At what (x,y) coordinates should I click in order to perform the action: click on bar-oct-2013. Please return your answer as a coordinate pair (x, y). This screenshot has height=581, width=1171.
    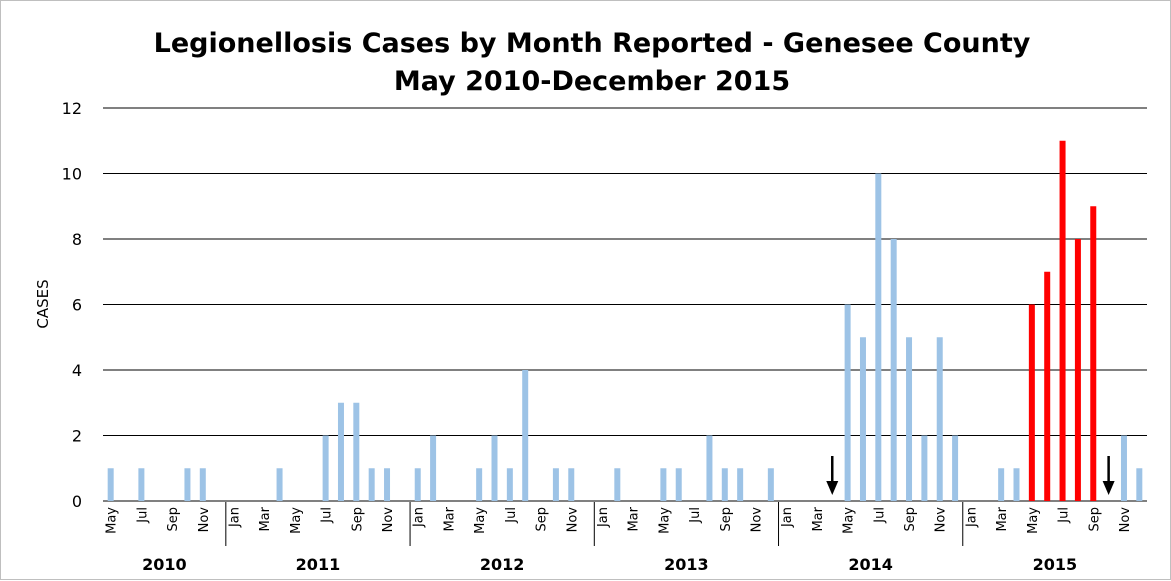
    Looking at the image, I should click on (740, 484).